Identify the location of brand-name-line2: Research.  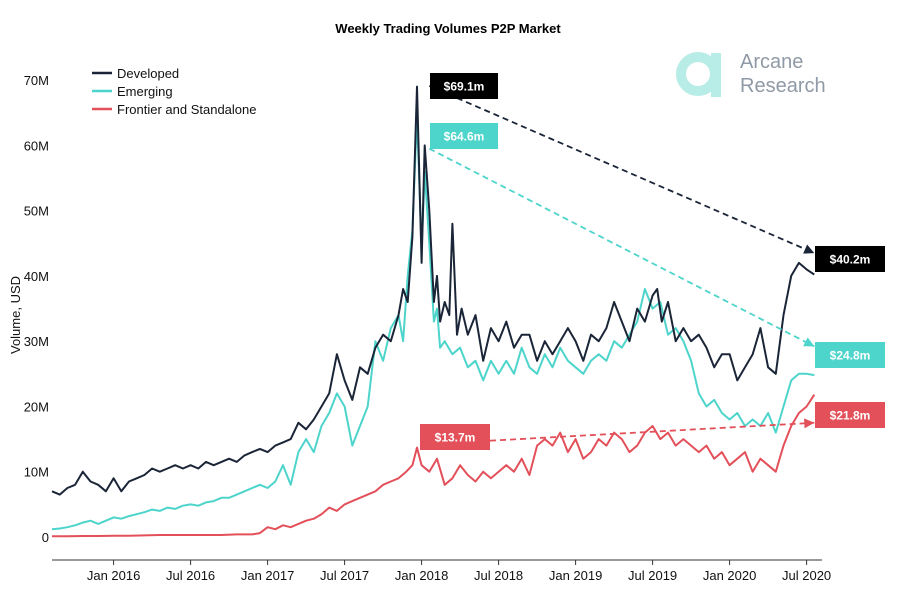
(783, 86).